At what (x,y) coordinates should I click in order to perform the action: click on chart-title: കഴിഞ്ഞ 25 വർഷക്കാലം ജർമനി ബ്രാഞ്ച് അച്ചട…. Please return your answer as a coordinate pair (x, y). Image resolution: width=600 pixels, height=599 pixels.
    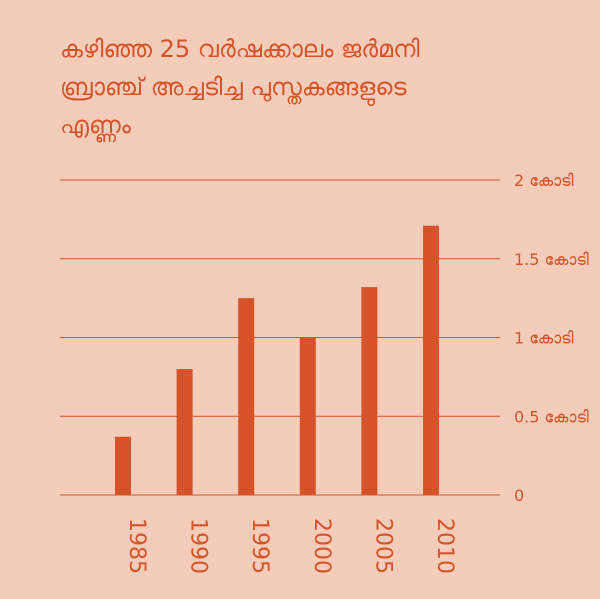
    Looking at the image, I should click on (240, 87).